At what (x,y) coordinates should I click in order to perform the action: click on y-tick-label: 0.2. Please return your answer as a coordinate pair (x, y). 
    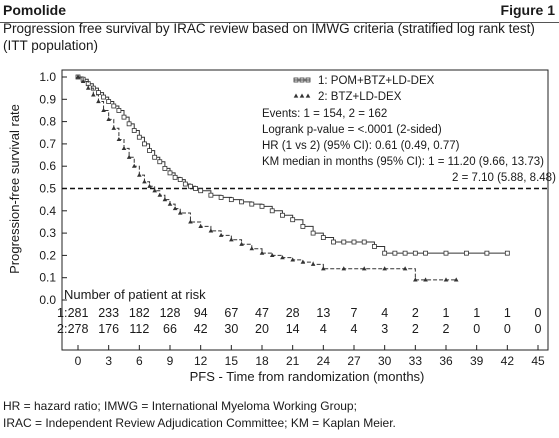
    Looking at the image, I should click on (47, 255).